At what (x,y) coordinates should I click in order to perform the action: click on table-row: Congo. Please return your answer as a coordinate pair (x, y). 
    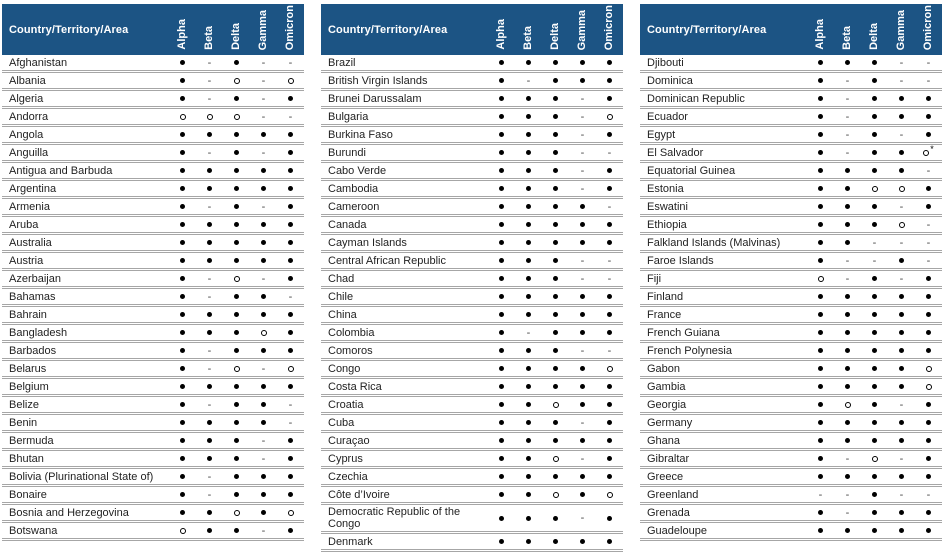
    Looking at the image, I should click on (472, 370).